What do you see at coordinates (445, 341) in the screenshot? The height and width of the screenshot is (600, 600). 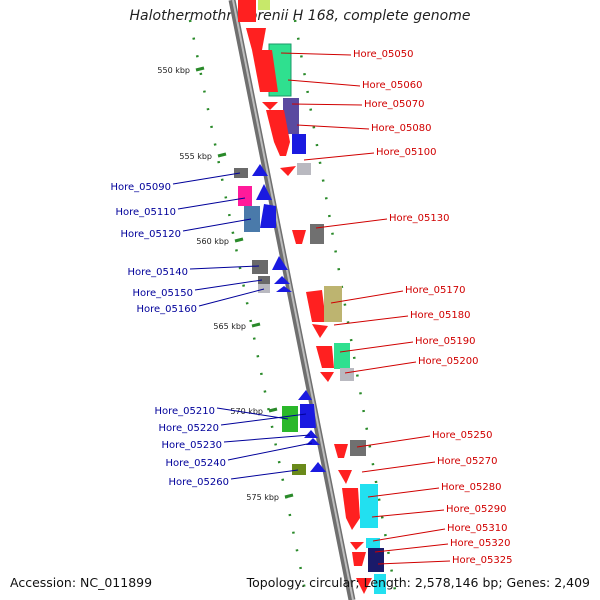 I see `gene-label: Hore_05190` at bounding box center [445, 341].